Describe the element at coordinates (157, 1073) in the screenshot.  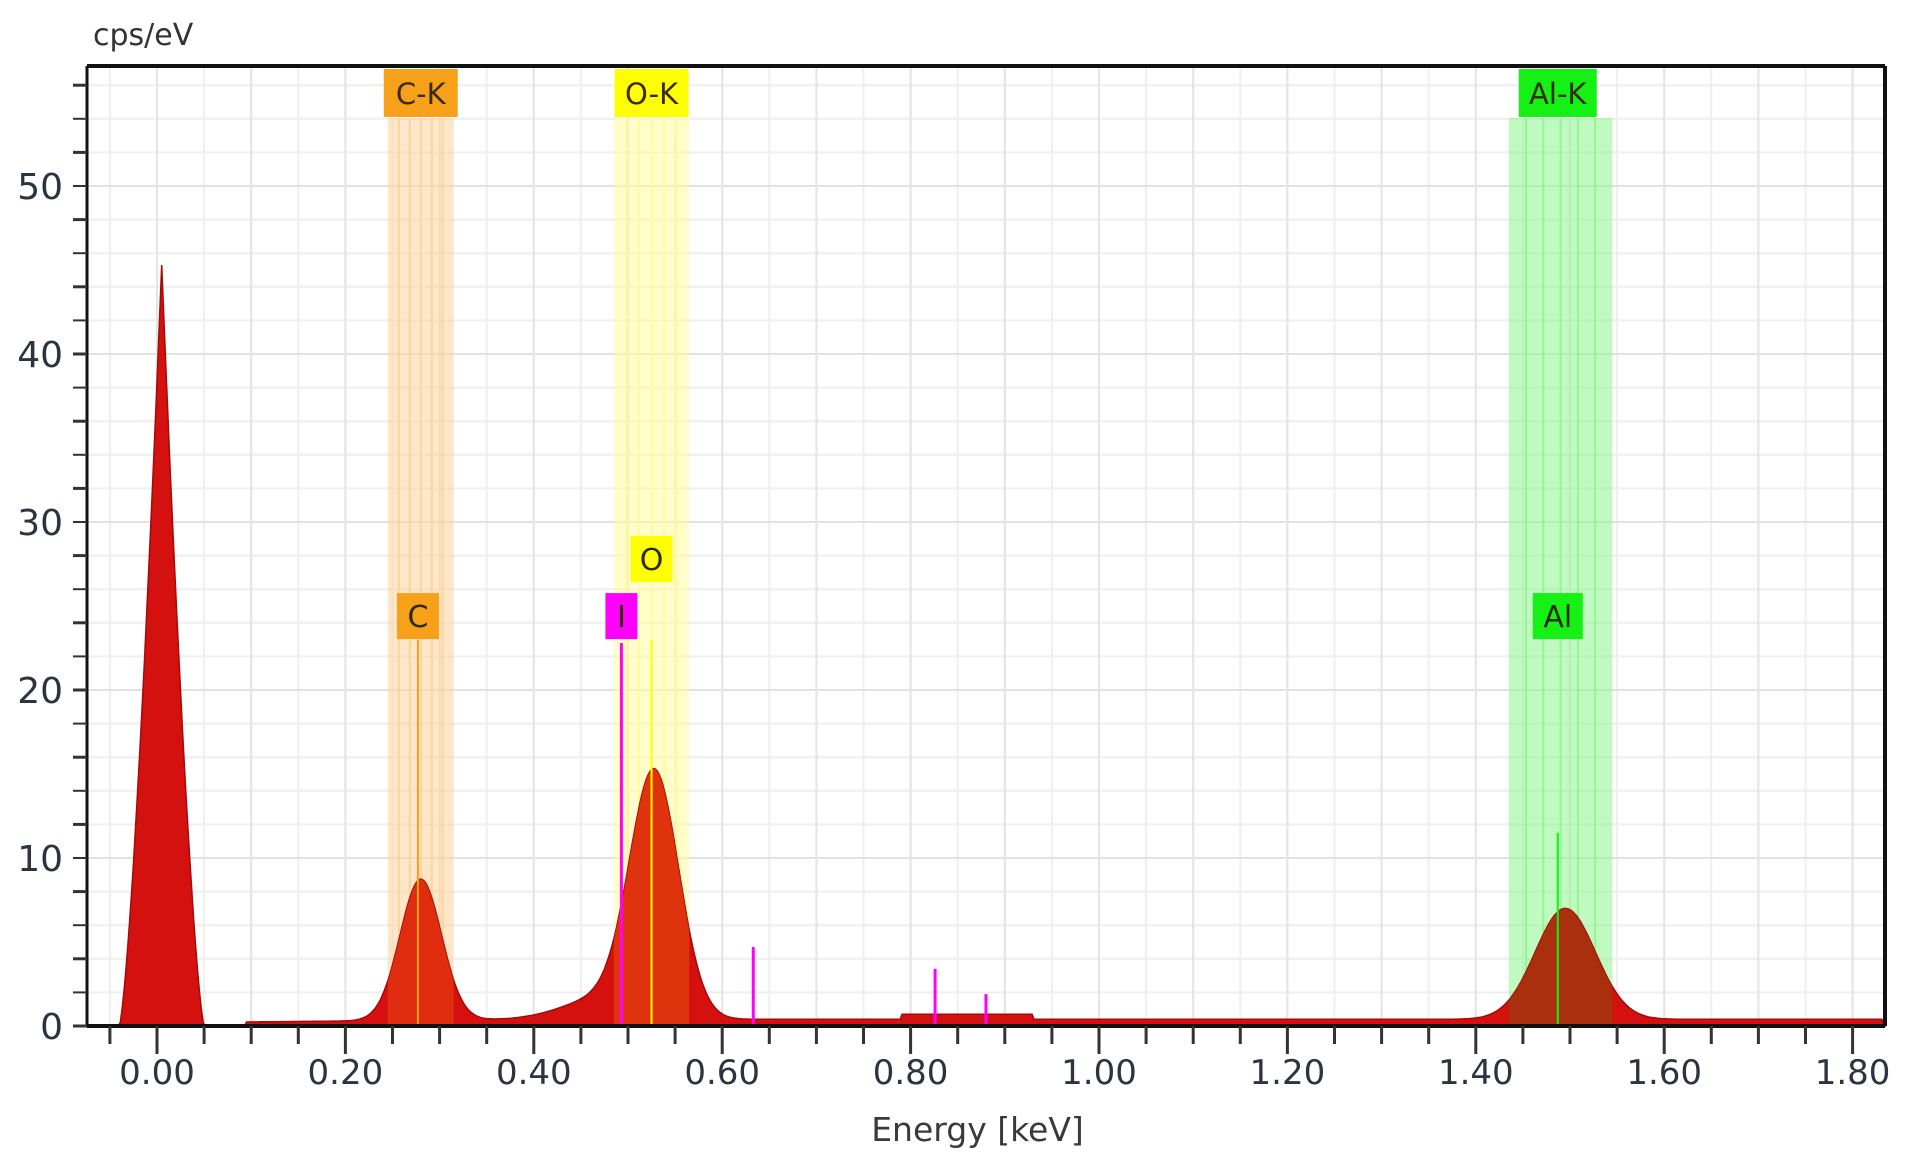
I see `x-tick-label: 0.00` at that location.